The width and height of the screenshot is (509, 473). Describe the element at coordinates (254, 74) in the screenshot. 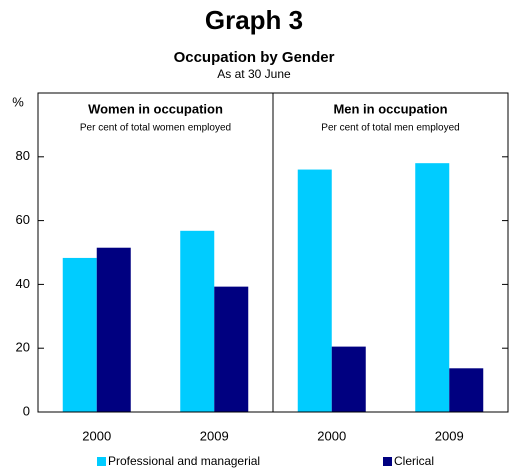

I see `chart-note: As at 30 June` at that location.